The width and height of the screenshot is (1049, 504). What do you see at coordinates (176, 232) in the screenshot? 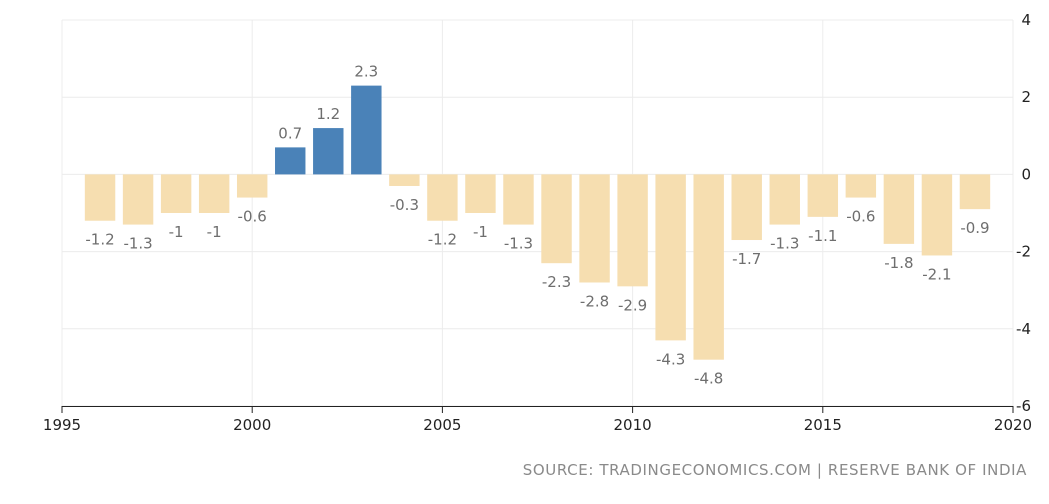
I see `data-label-1998: -1` at bounding box center [176, 232].